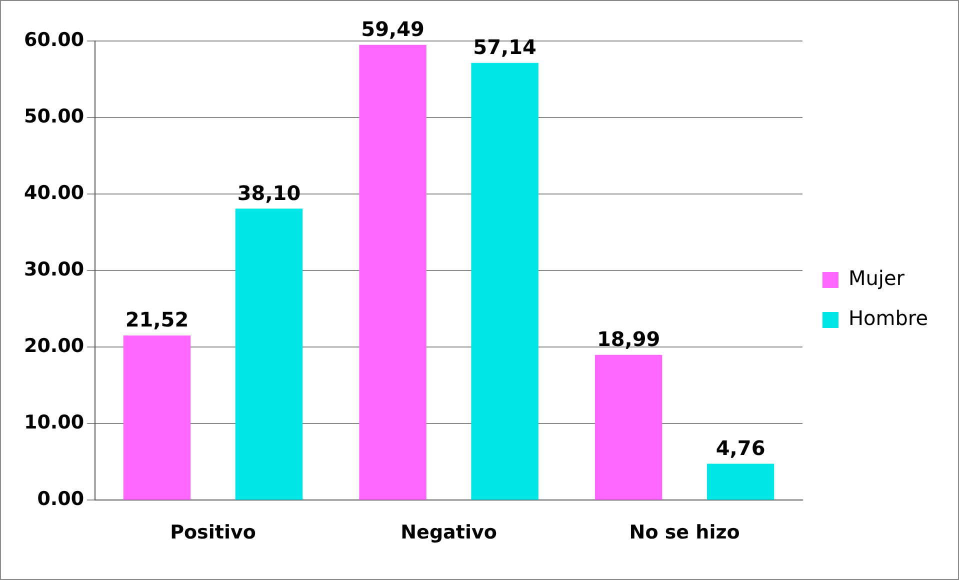  What do you see at coordinates (448, 533) in the screenshot?
I see `x-tick-label: Negativo` at bounding box center [448, 533].